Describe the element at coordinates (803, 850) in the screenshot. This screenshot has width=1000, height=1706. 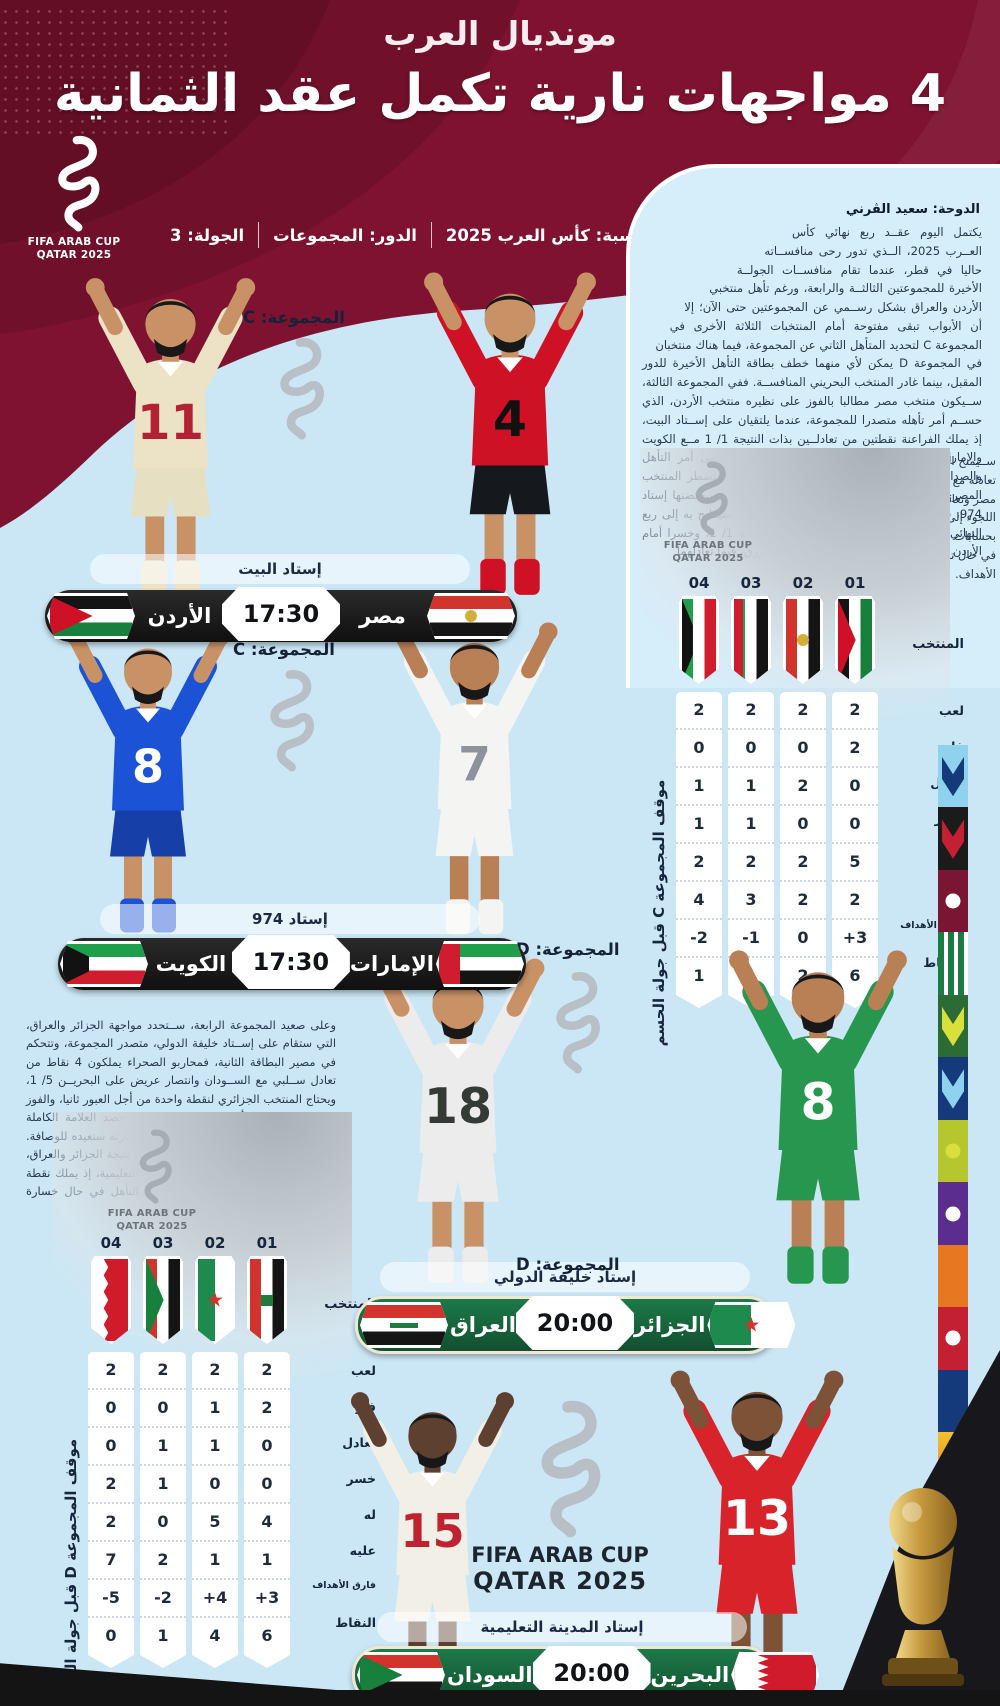
I see `cell-stack: 2 0 2 0 2 2 0 2` at that location.